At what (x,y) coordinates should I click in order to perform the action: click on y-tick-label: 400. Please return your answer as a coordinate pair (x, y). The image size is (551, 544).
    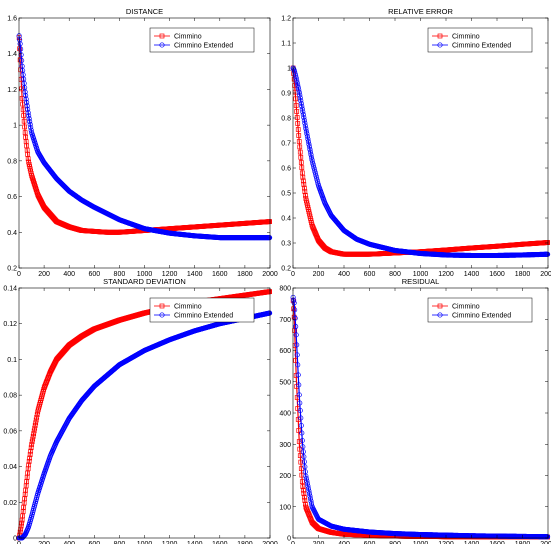
    Looking at the image, I should click on (285, 414).